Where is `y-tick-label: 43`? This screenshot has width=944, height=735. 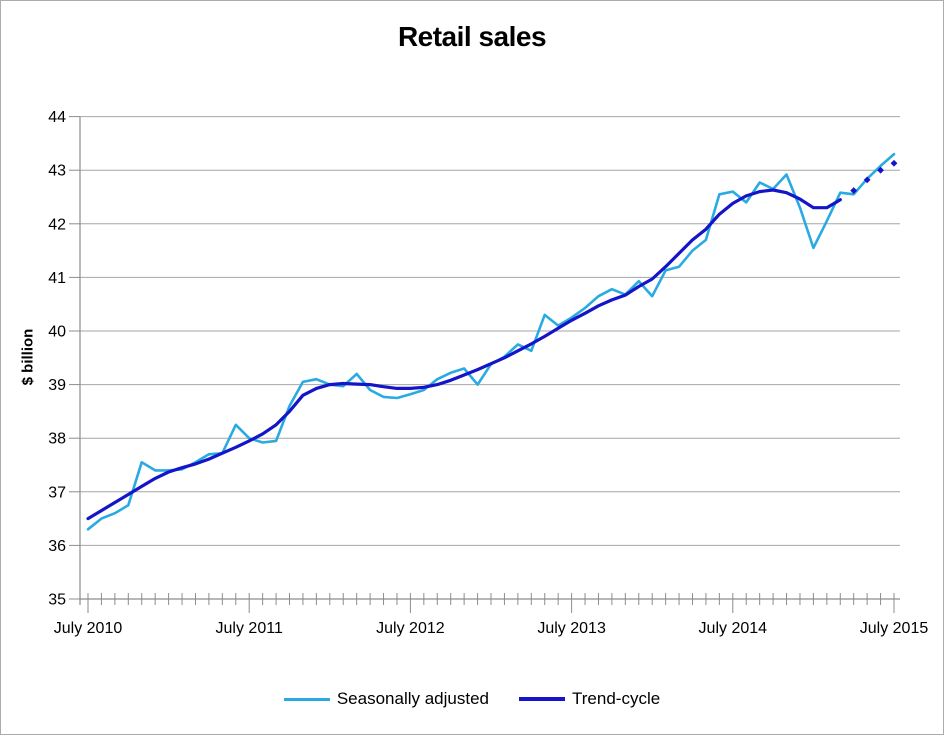
y-tick-label: 43 is located at coordinates (57, 171).